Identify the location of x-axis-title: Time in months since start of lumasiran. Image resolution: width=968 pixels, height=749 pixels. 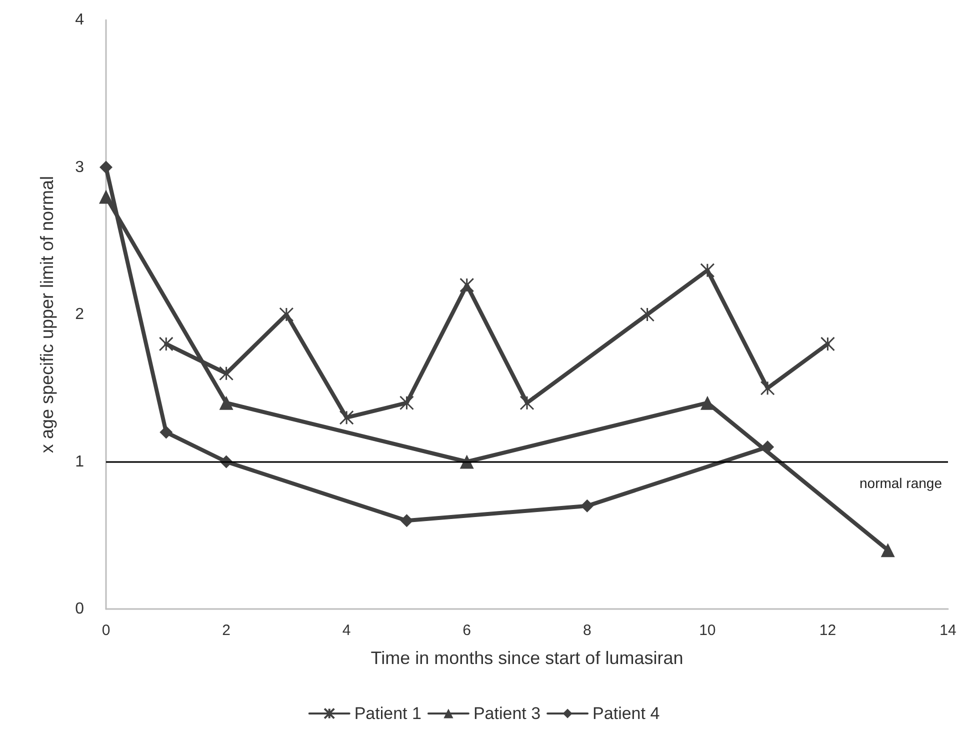
(527, 658).